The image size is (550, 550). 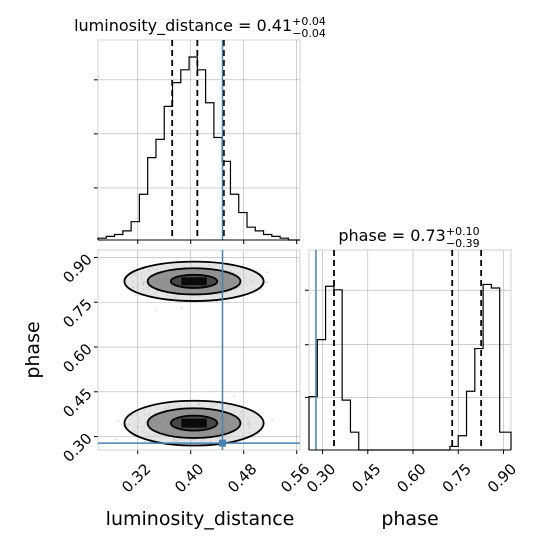 What do you see at coordinates (77, 447) in the screenshot?
I see `y-tick-label: 0.30` at bounding box center [77, 447].